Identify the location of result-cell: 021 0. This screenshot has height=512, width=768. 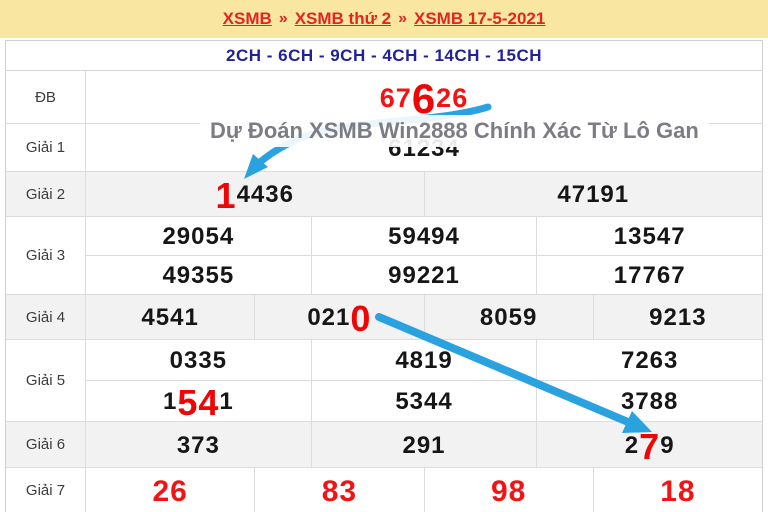
(338, 317).